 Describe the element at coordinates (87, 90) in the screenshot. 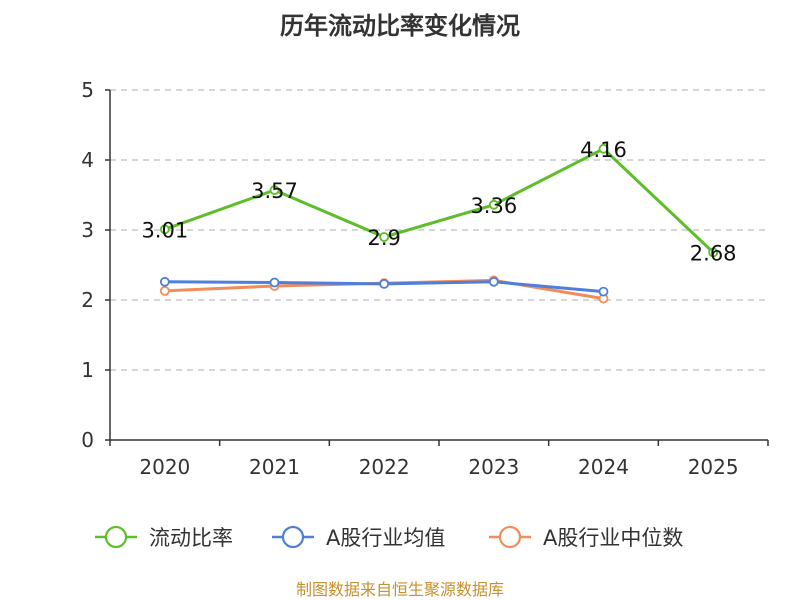

I see `y-tick-label: 5` at that location.